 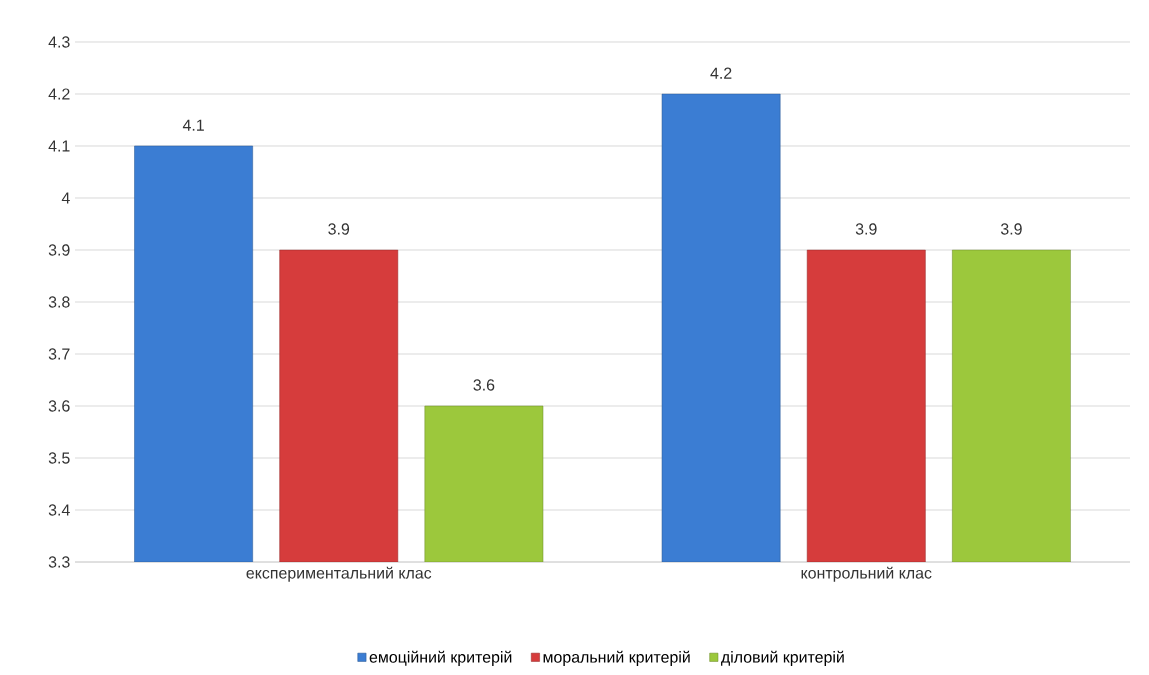 What do you see at coordinates (59, 302) in the screenshot?
I see `y-tick-label: 3.8` at bounding box center [59, 302].